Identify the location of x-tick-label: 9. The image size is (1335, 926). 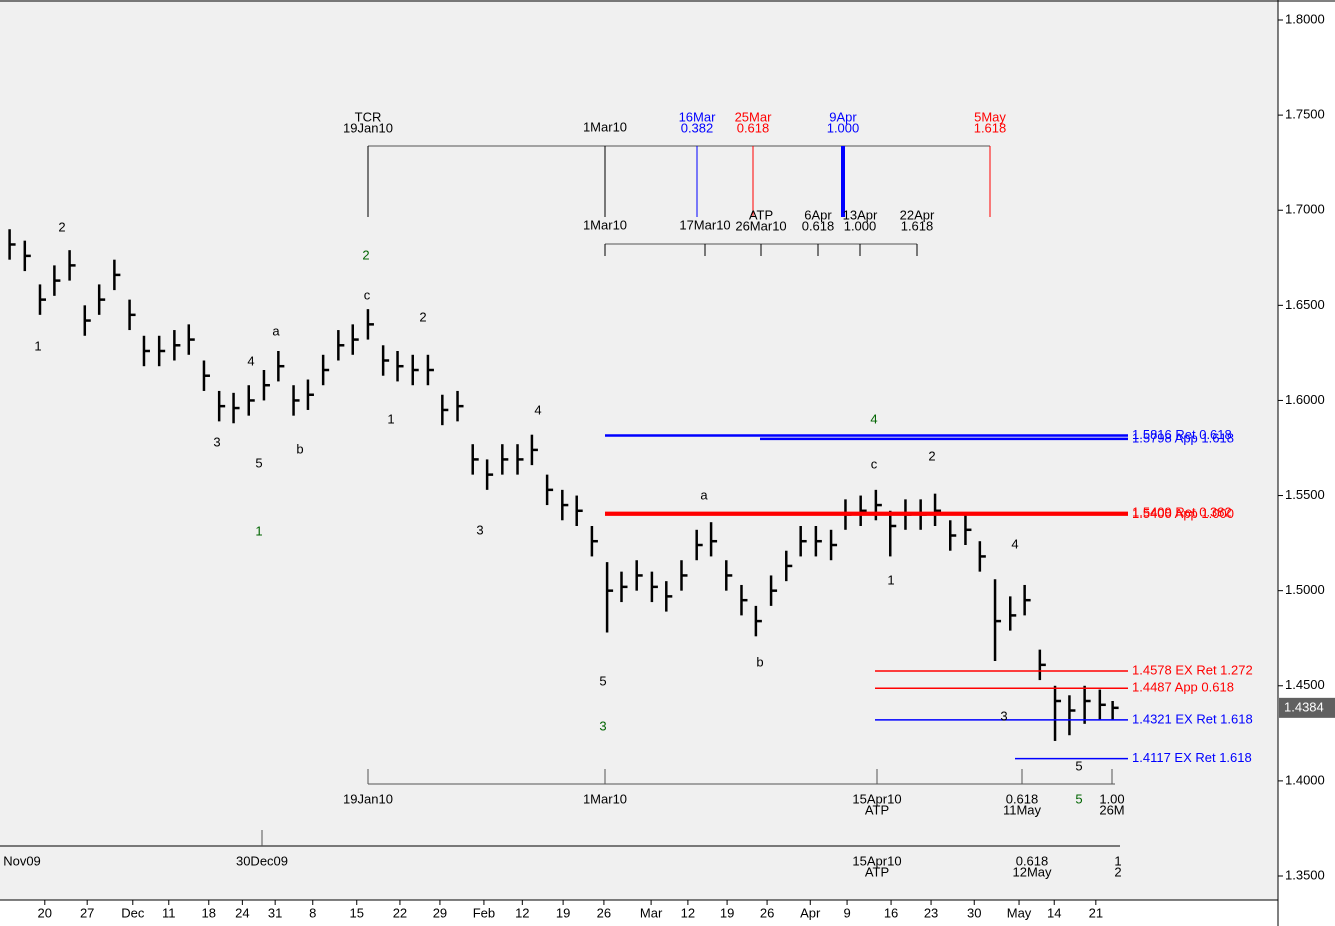
(846, 912).